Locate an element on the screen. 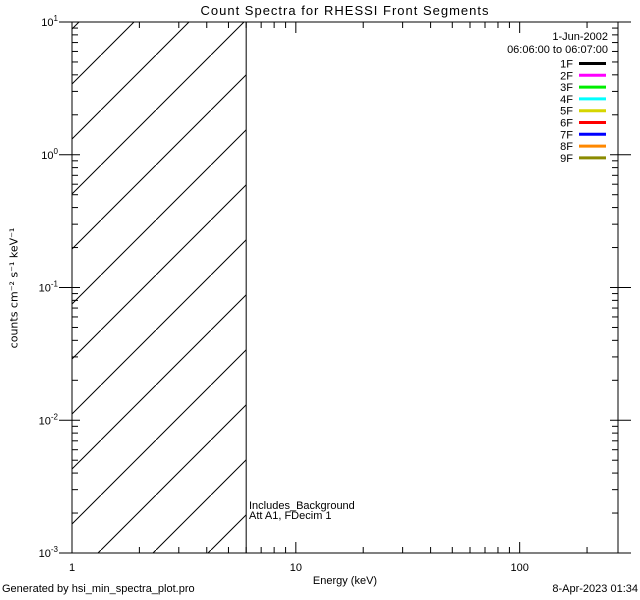 The image size is (640, 600). legend-label: 6F is located at coordinates (566, 124).